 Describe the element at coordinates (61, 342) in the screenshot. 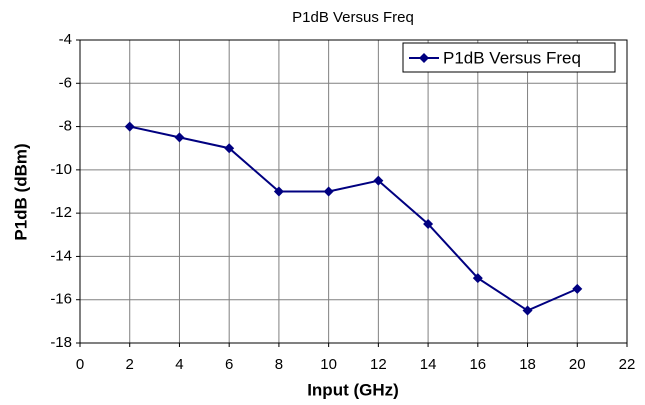

I see `y-tick-label: -18` at that location.